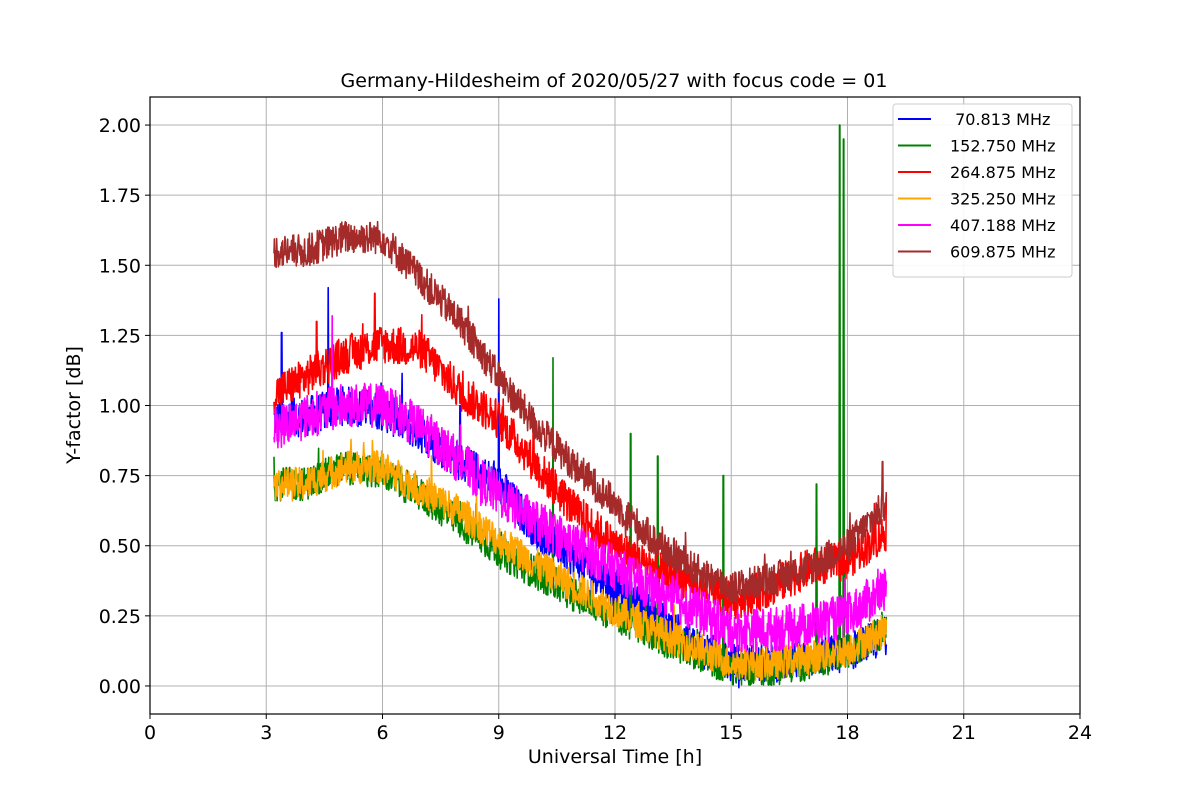 The height and width of the screenshot is (800, 1200). I want to click on y-tick-label: 2.00, so click(120, 126).